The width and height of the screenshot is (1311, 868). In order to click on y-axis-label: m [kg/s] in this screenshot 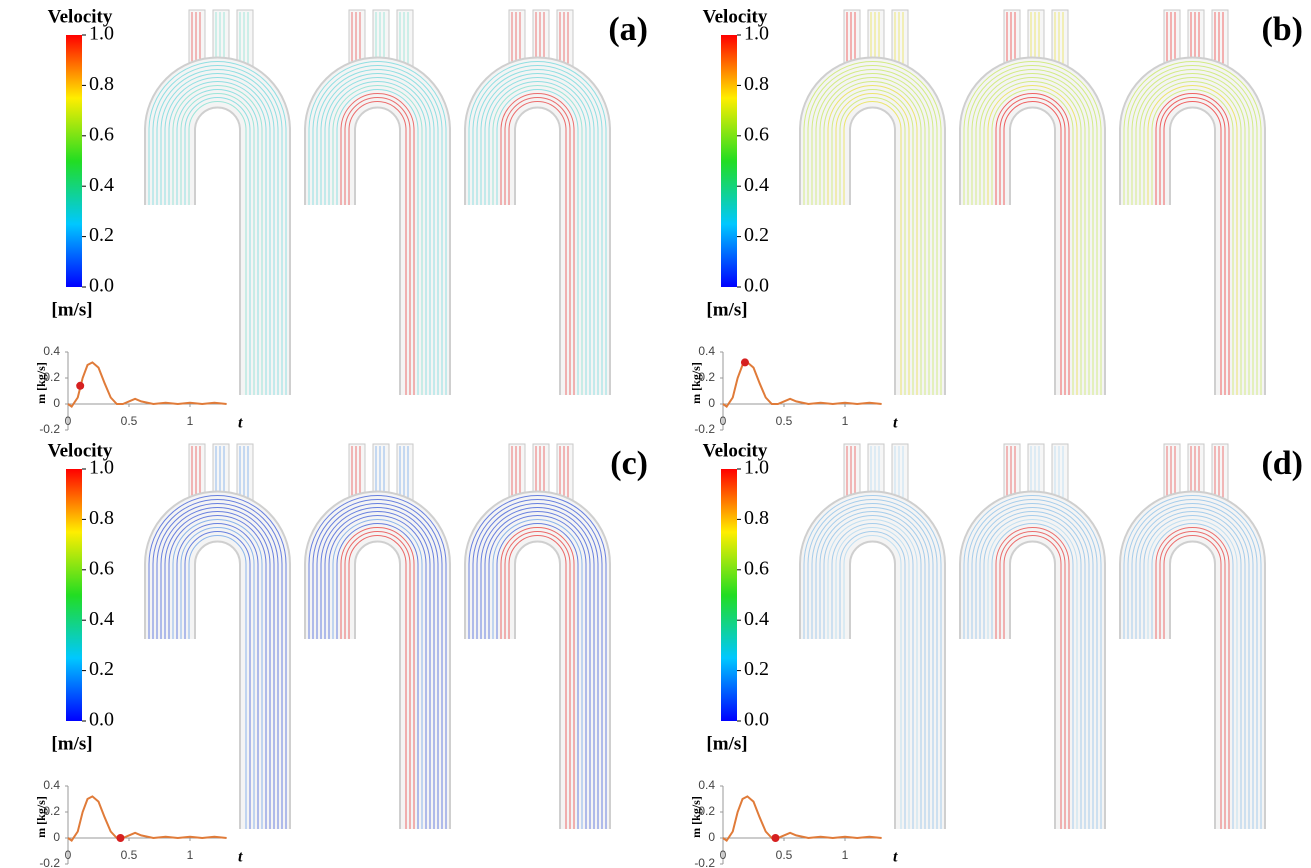, I will do `click(696, 817)`.